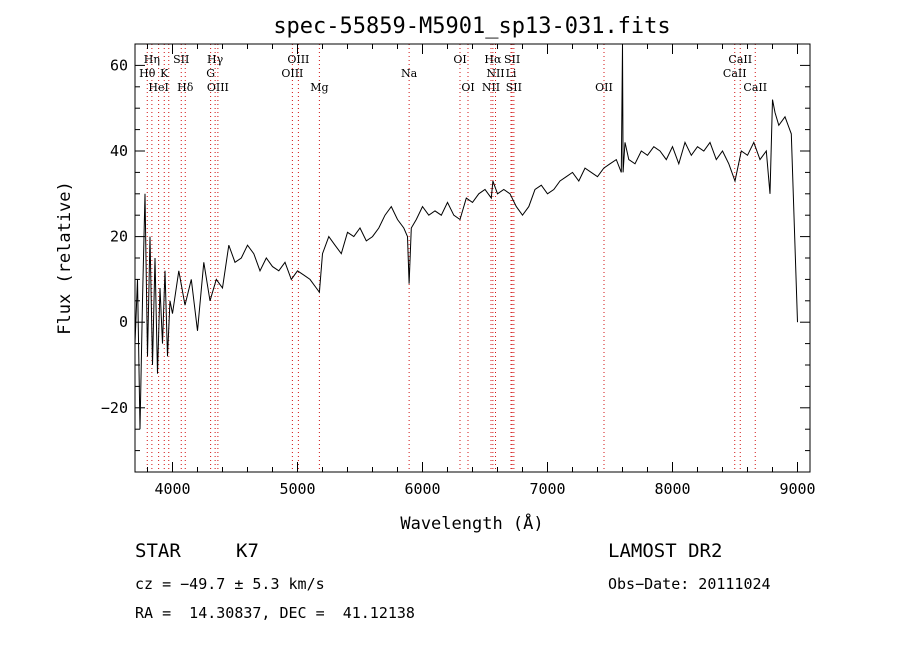  What do you see at coordinates (158, 87) in the screenshot?
I see `line-label: HeI` at bounding box center [158, 87].